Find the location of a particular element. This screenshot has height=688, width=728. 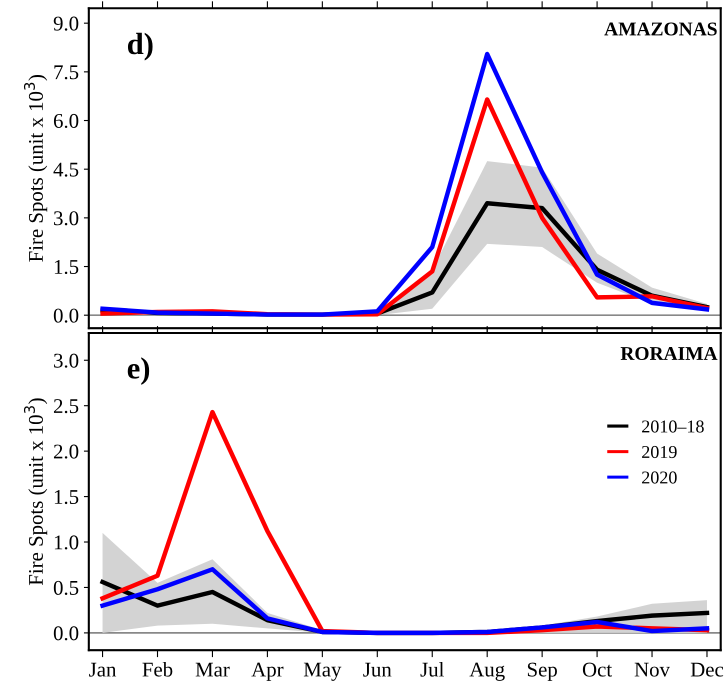

x-tick-label: Sep is located at coordinates (542, 671).